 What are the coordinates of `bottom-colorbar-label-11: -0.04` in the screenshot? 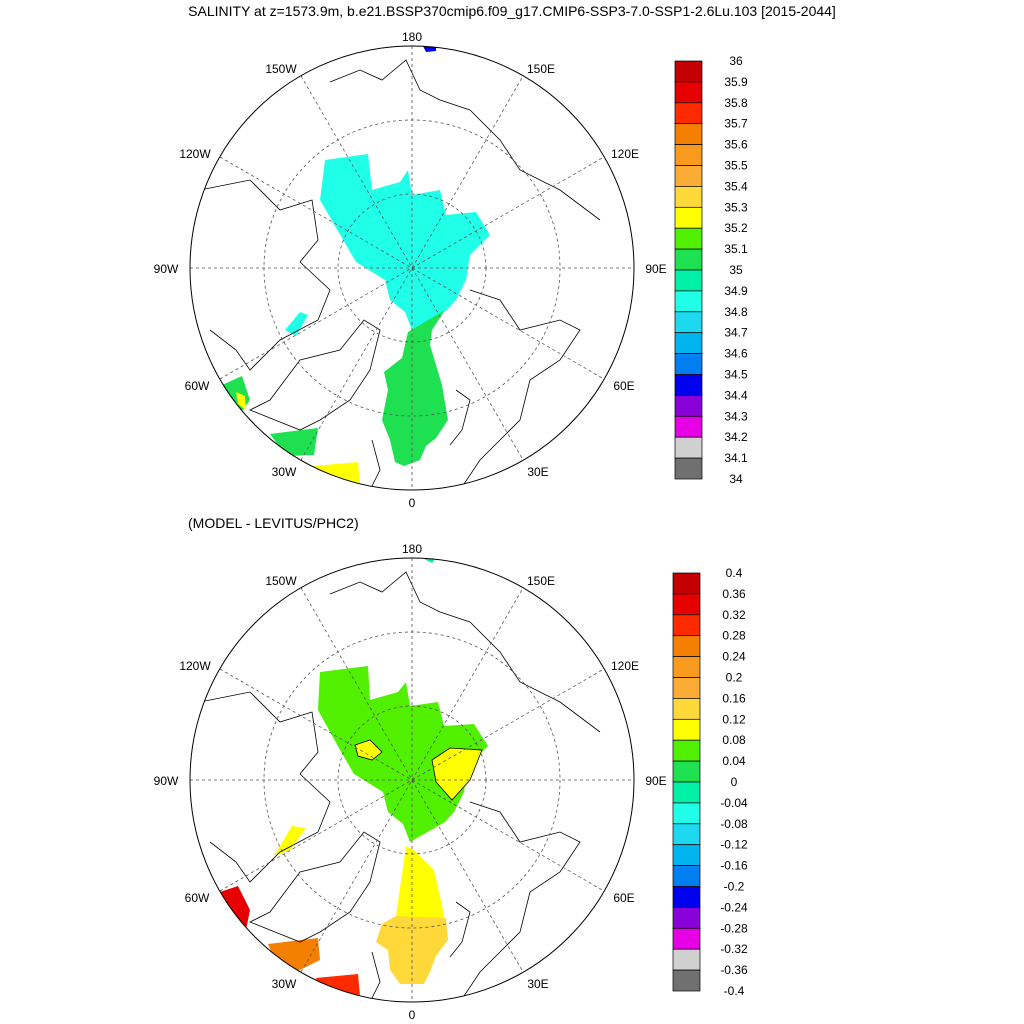 It's located at (734, 803).